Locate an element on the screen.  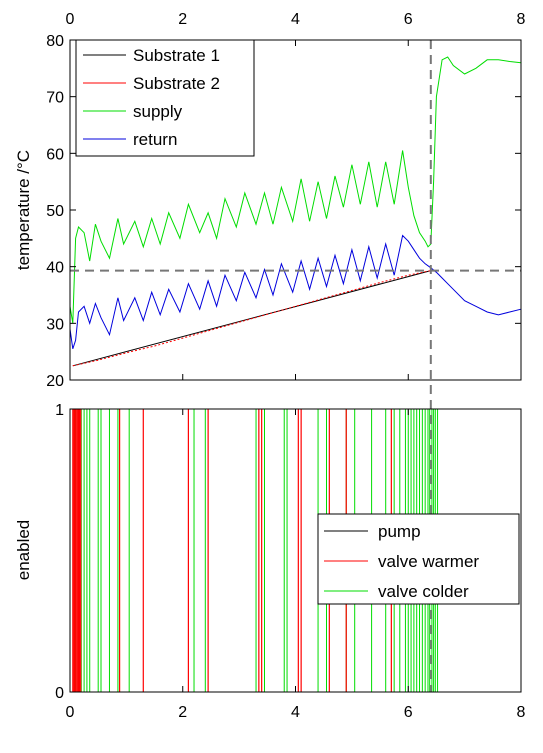
legend-label-substrate-2: Substrate 2 is located at coordinates (176, 83).